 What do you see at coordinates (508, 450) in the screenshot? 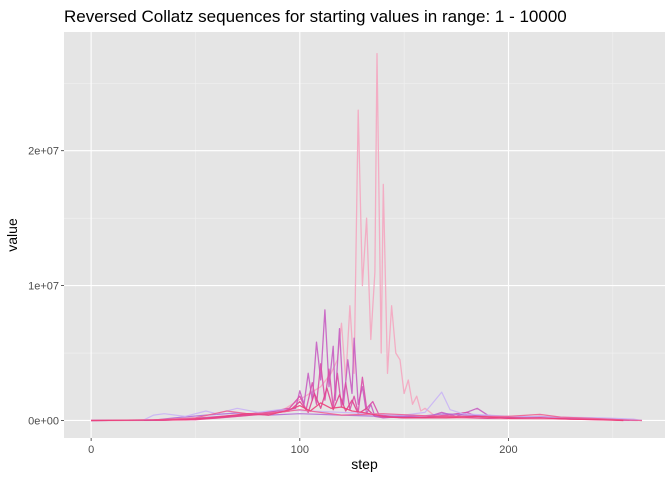
I see `x-tick-label: 200` at bounding box center [508, 450].